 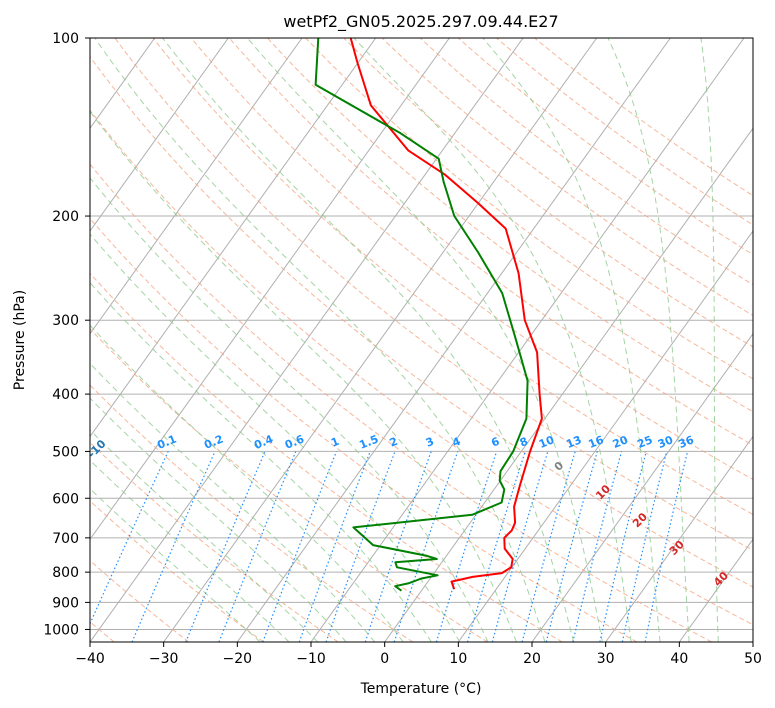 What do you see at coordinates (66, 334) in the screenshot?
I see `y-axis: 100 200 300 400 500 600 700 800 900 1000` at bounding box center [66, 334].